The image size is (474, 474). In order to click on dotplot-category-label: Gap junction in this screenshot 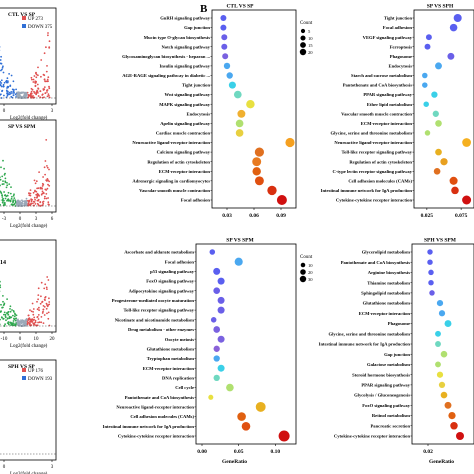, I will do `click(197, 27)`.